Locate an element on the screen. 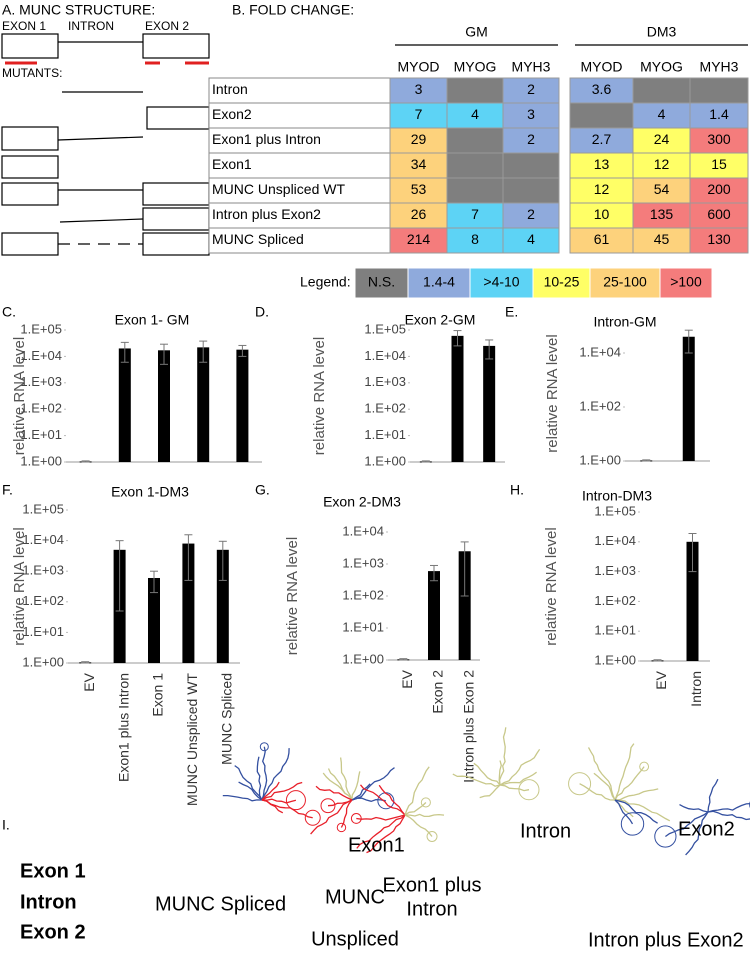  x-tick-label: MUNC Spliced is located at coordinates (227, 719).